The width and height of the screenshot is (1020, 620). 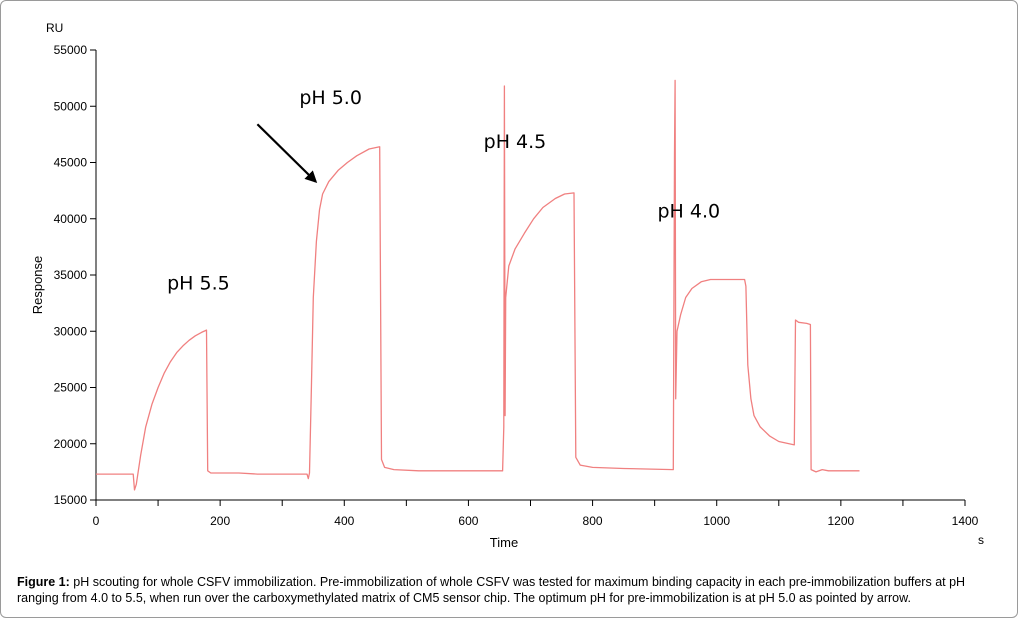 What do you see at coordinates (43, 582) in the screenshot?
I see `caption-label: Figure 1:` at bounding box center [43, 582].